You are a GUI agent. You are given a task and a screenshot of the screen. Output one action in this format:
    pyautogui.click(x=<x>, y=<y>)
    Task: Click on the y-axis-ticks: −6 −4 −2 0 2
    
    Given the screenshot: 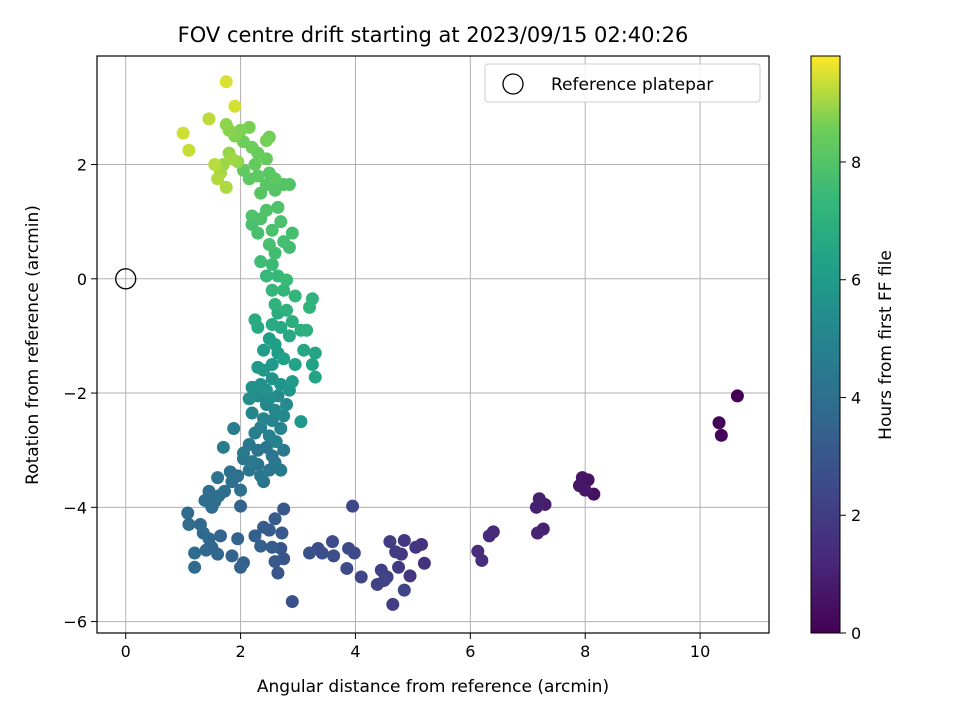 What is the action you would take?
    pyautogui.click(x=80, y=394)
    